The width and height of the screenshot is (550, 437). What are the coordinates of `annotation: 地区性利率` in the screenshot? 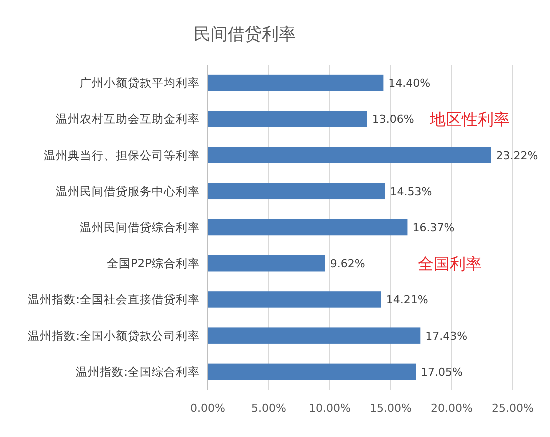 It's located at (470, 120).